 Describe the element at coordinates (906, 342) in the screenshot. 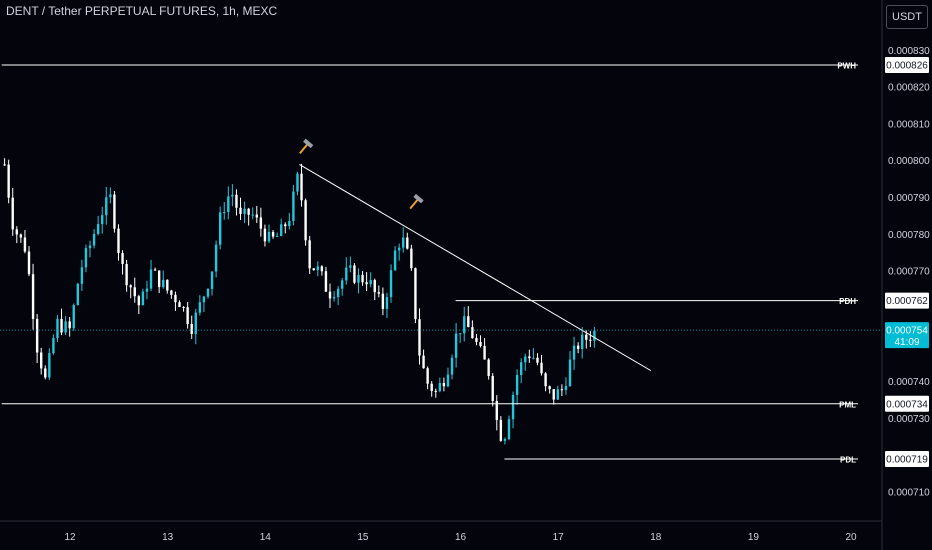

I see `countdown-label: 41:09` at that location.